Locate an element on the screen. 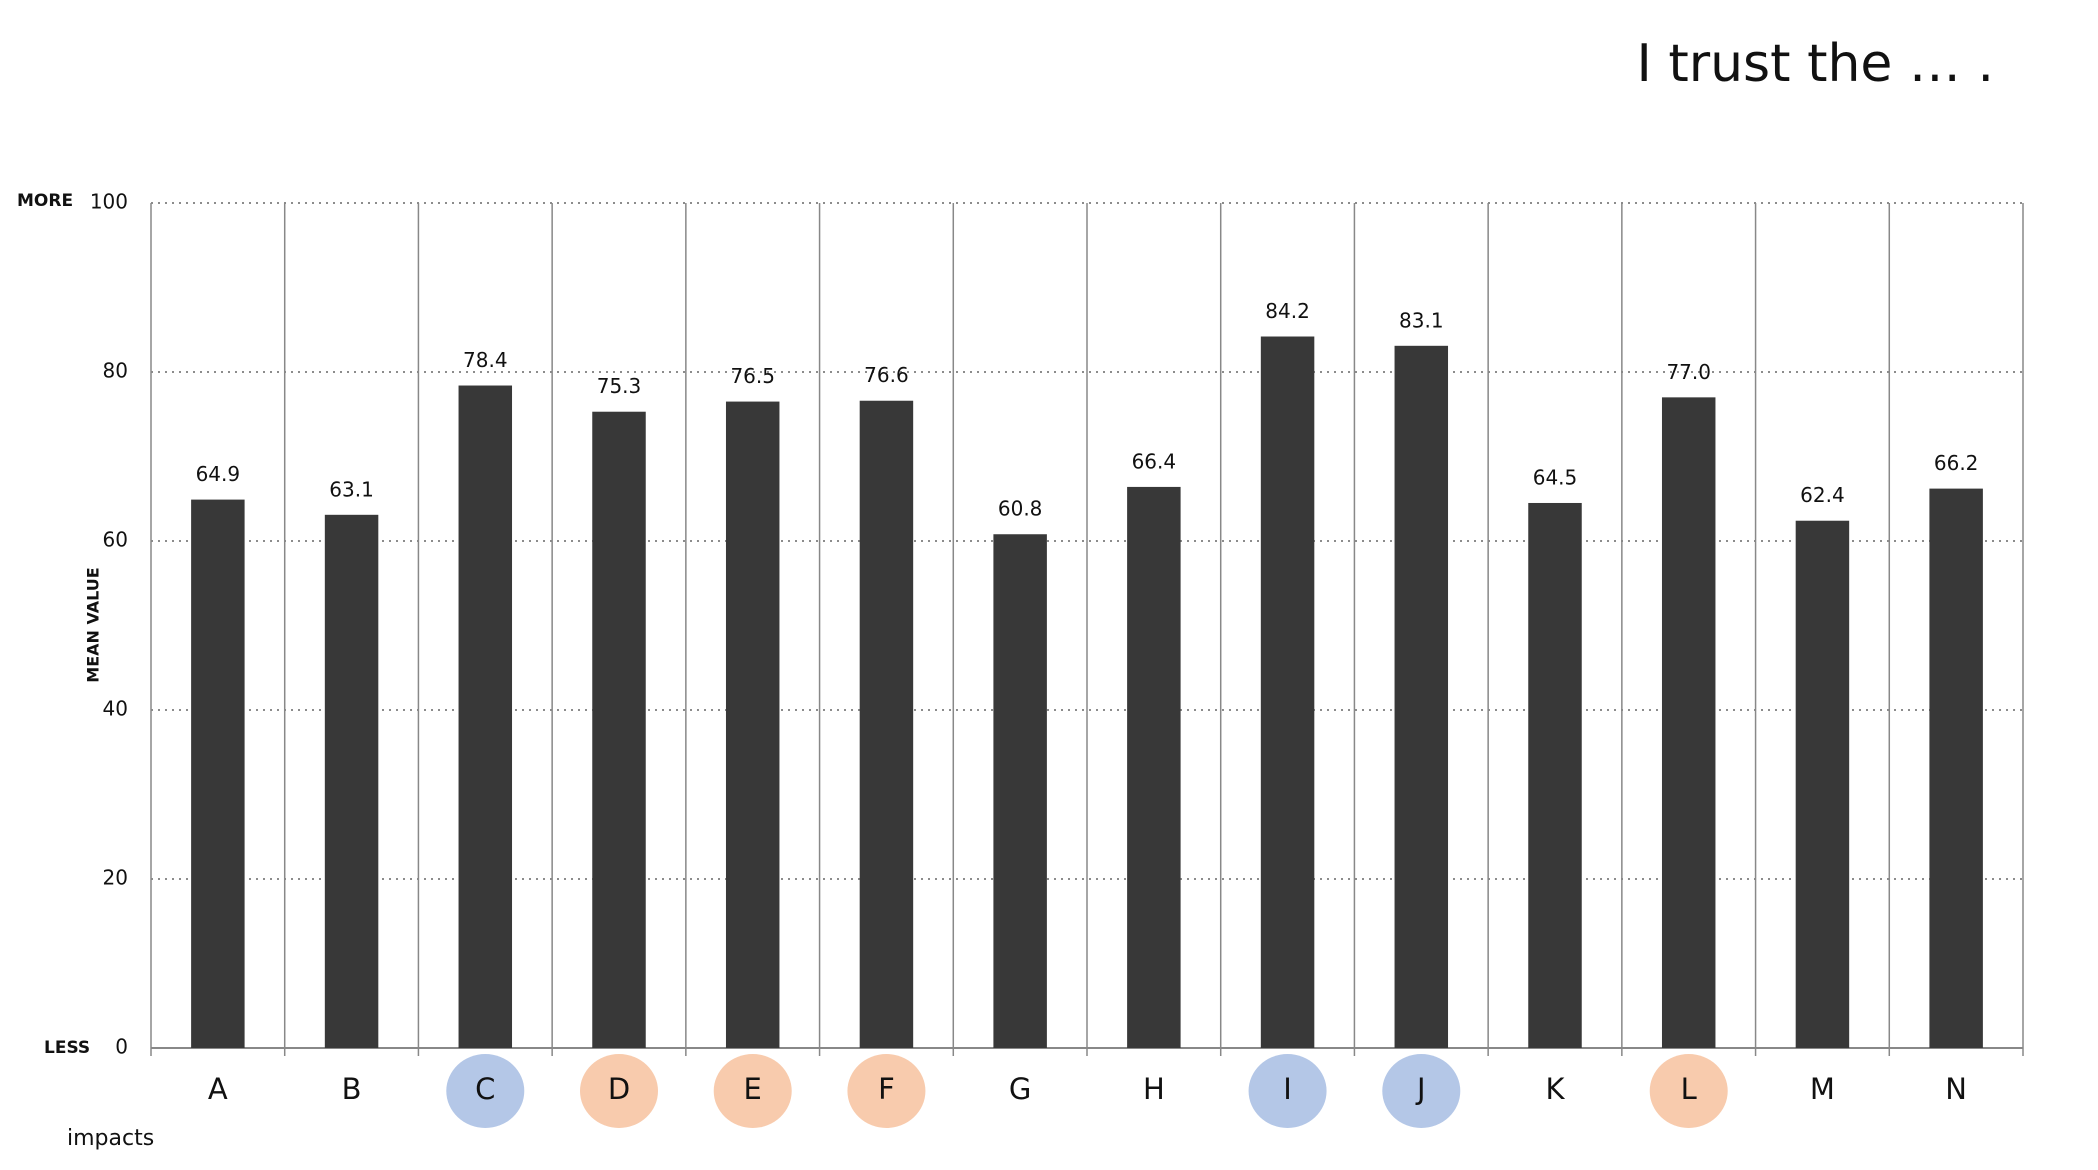  value-label: 83.1 is located at coordinates (1421, 320).